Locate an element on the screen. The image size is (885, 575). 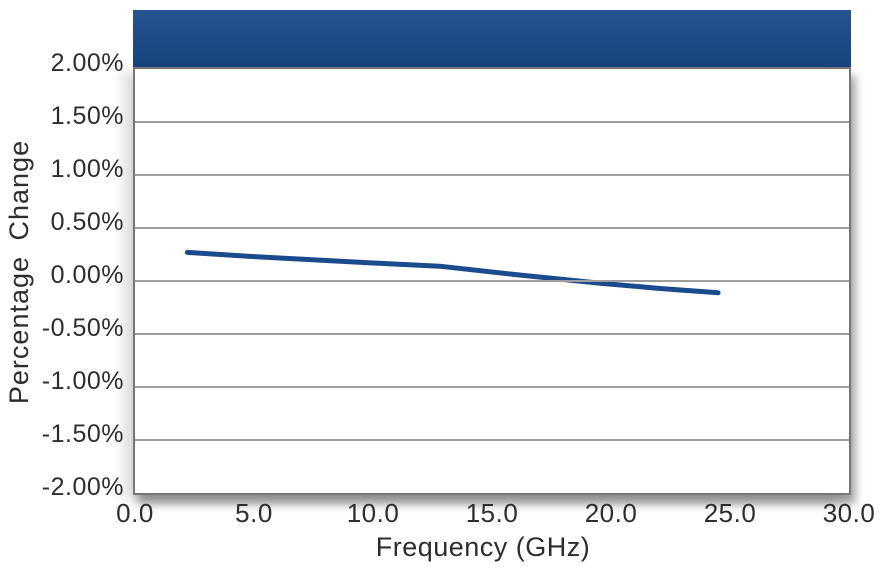
x-tick-label: 15.0 is located at coordinates (492, 513).